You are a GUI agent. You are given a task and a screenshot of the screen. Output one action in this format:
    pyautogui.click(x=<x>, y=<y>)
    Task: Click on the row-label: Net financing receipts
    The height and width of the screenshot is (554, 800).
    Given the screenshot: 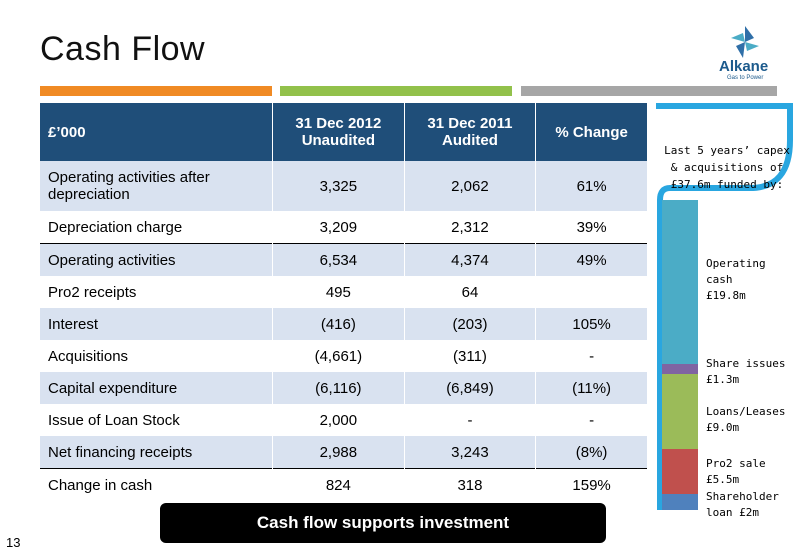 What is the action you would take?
    pyautogui.click(x=156, y=452)
    